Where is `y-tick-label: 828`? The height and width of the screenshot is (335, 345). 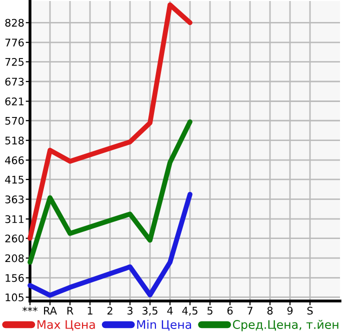
y-tick-label: 828 is located at coordinates (14, 22).